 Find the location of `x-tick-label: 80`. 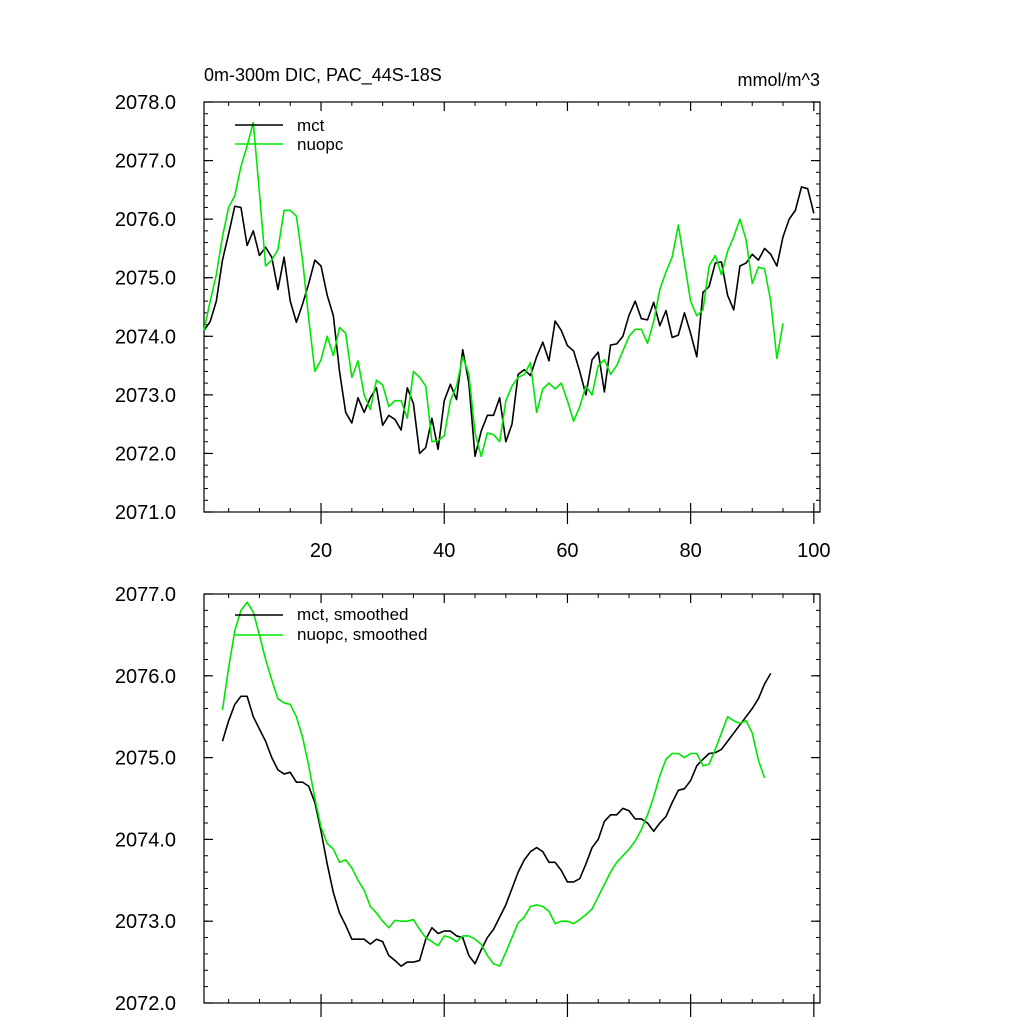

x-tick-label: 80 is located at coordinates (691, 551).